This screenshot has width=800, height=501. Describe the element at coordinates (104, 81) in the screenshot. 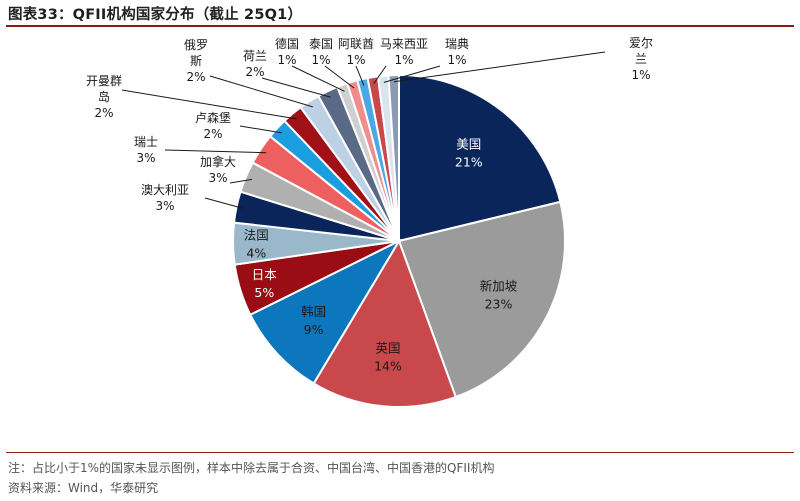

I see `slice-label-name: 开曼群` at that location.